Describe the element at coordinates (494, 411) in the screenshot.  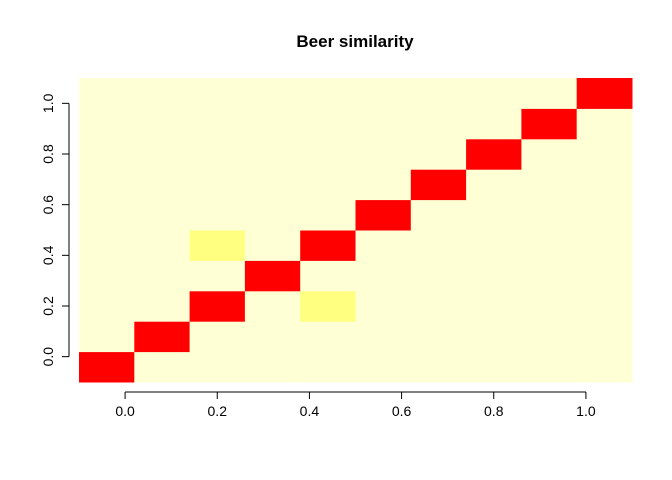
I see `x-tick-label: 0.8` at that location.